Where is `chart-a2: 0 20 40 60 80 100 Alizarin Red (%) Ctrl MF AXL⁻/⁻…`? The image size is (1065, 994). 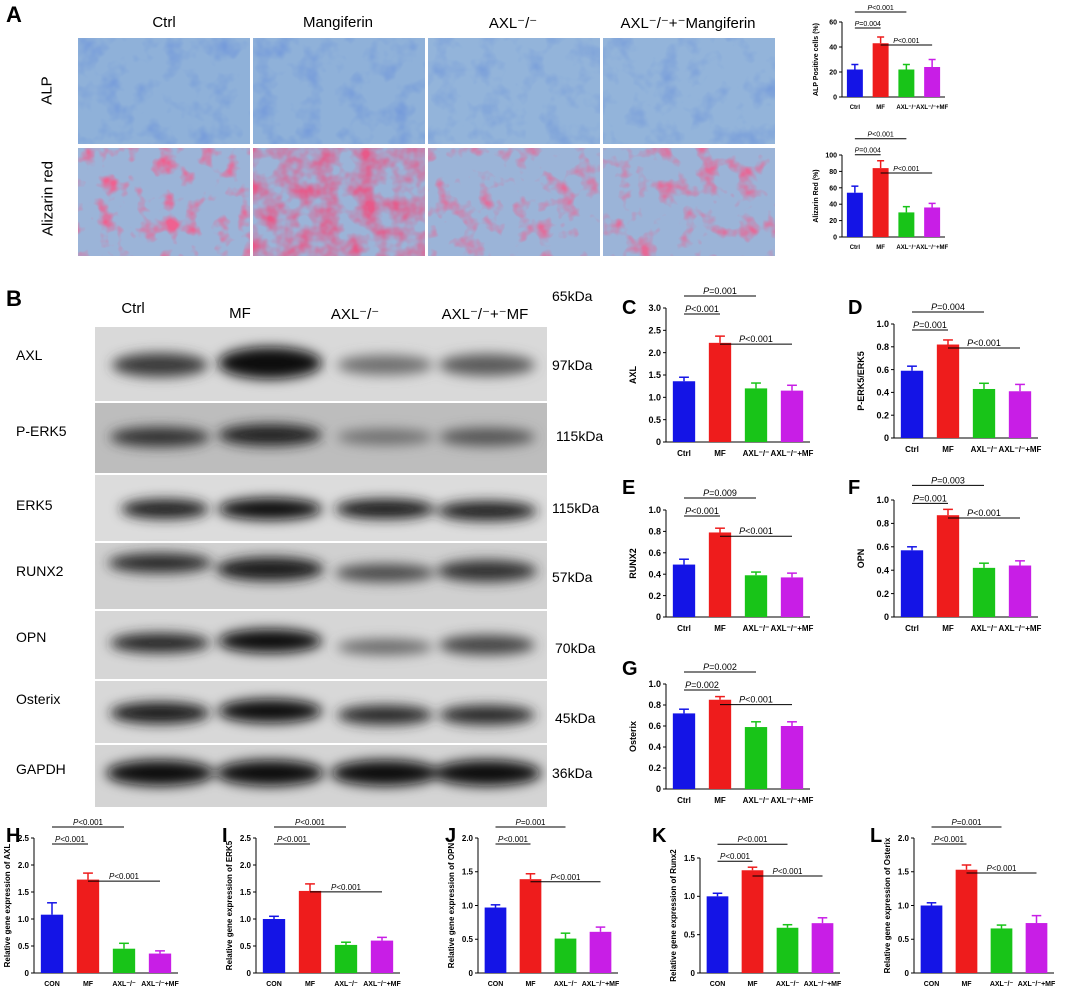
chart-a2: 0 20 40 60 80 100 Alizarin Red (%) Ctrl MF AXL⁻/⁻… is located at coordinates (881, 191).